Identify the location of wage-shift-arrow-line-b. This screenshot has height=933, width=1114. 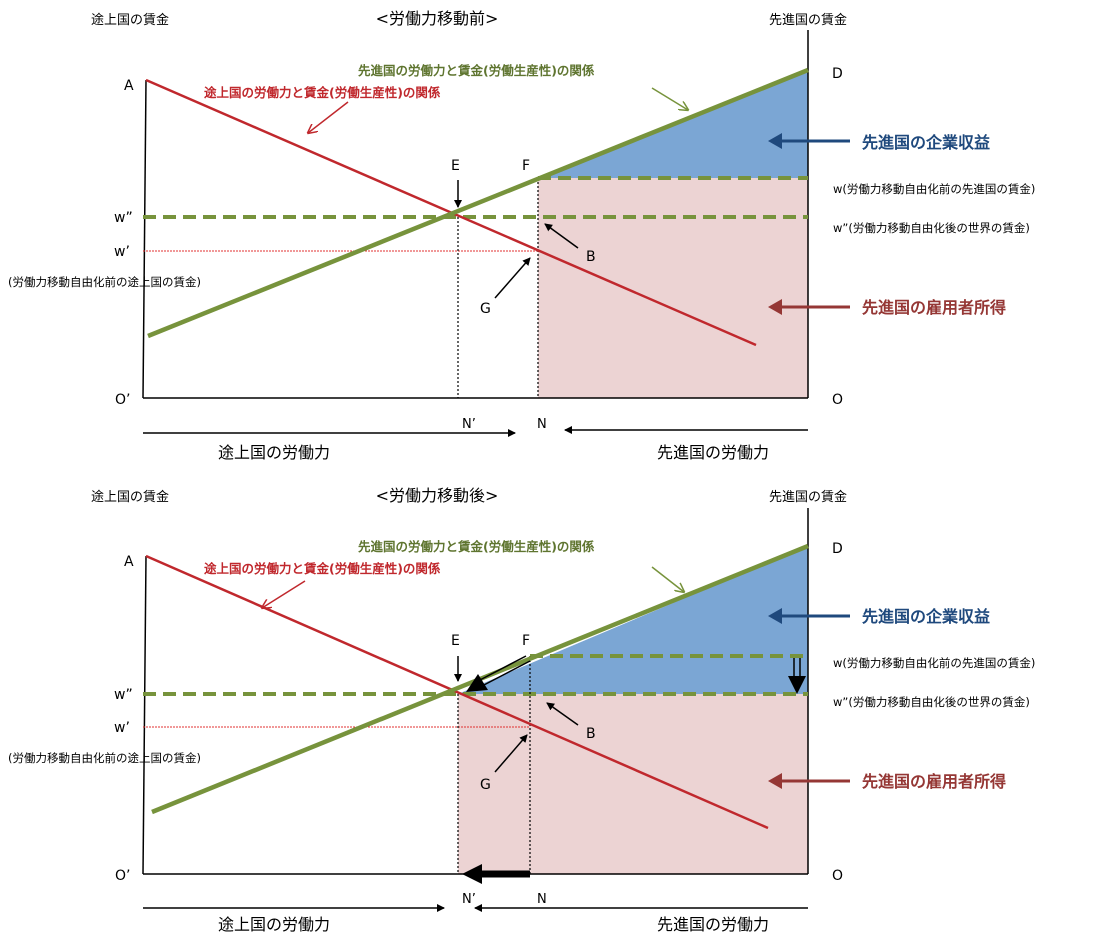
(506, 673).